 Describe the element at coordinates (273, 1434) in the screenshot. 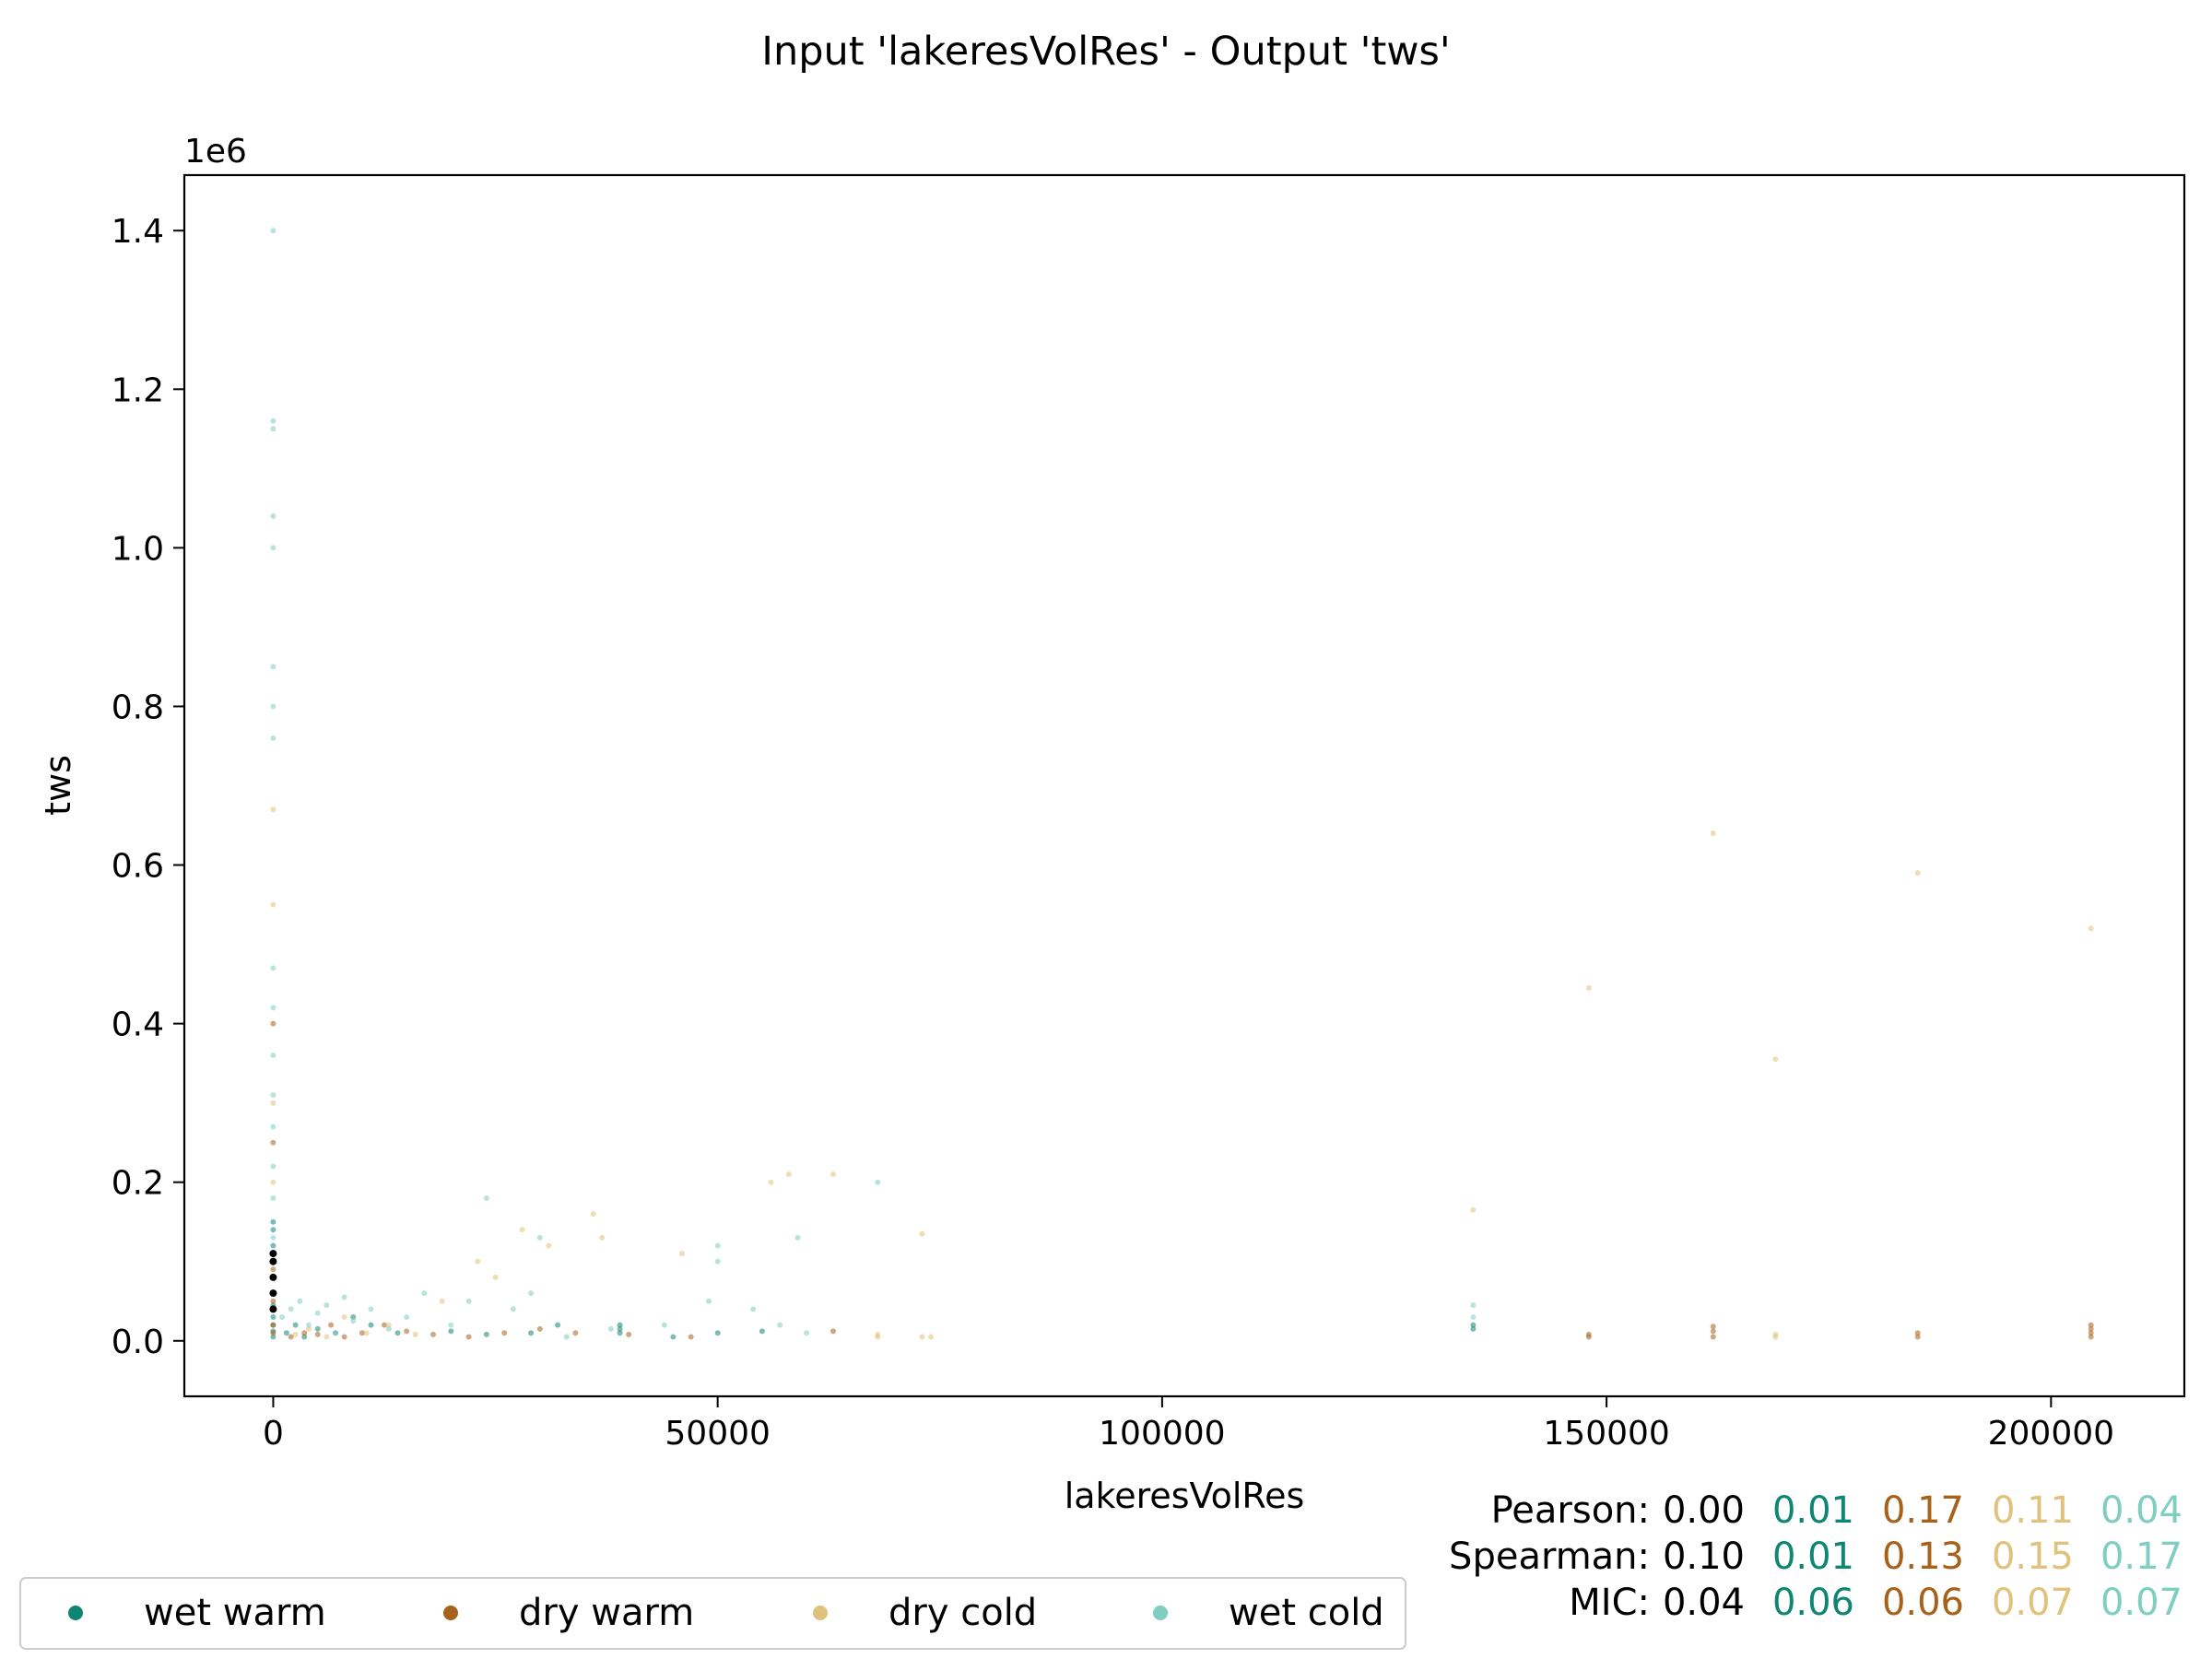

I see `x-tick-label: 0` at that location.